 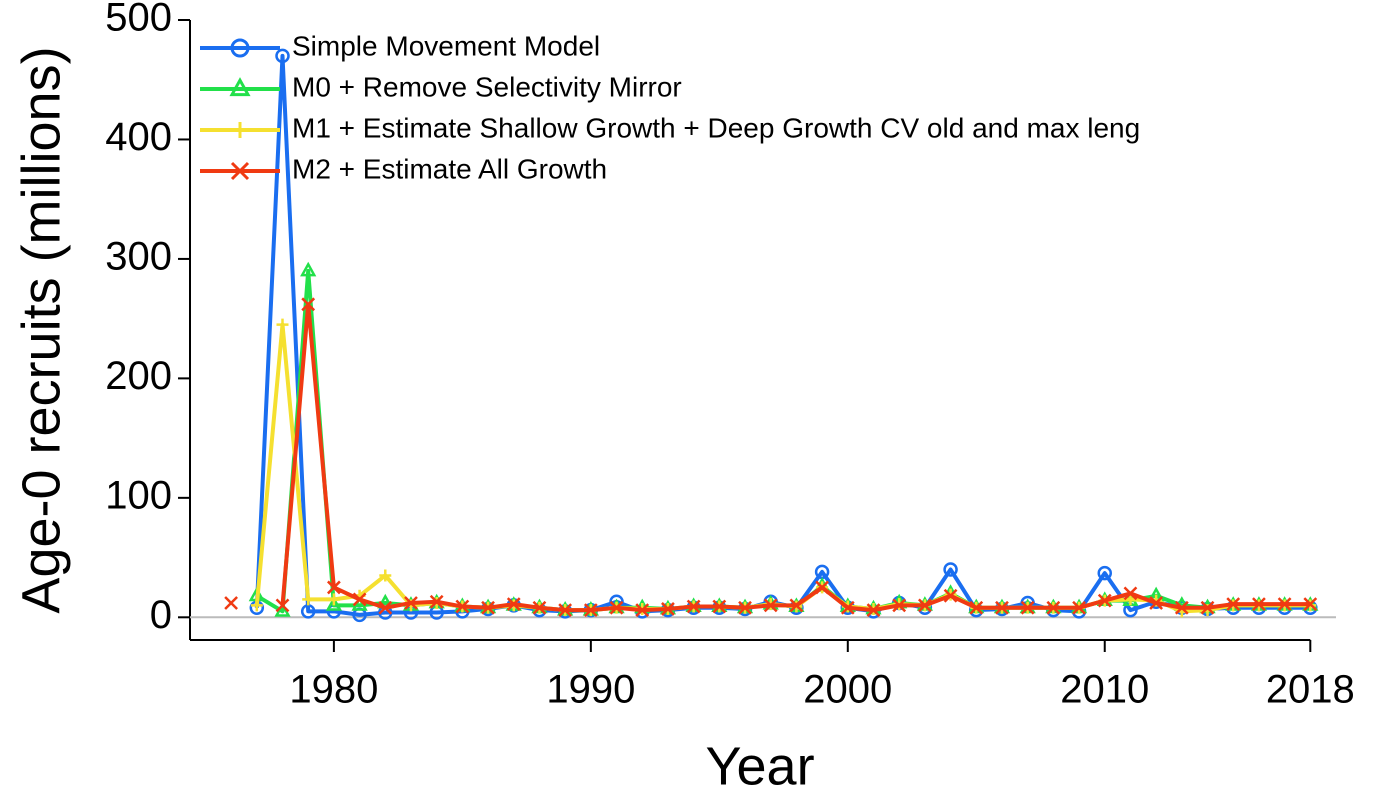 What do you see at coordinates (1104, 690) in the screenshot?
I see `x-tick-label: 2010` at bounding box center [1104, 690].